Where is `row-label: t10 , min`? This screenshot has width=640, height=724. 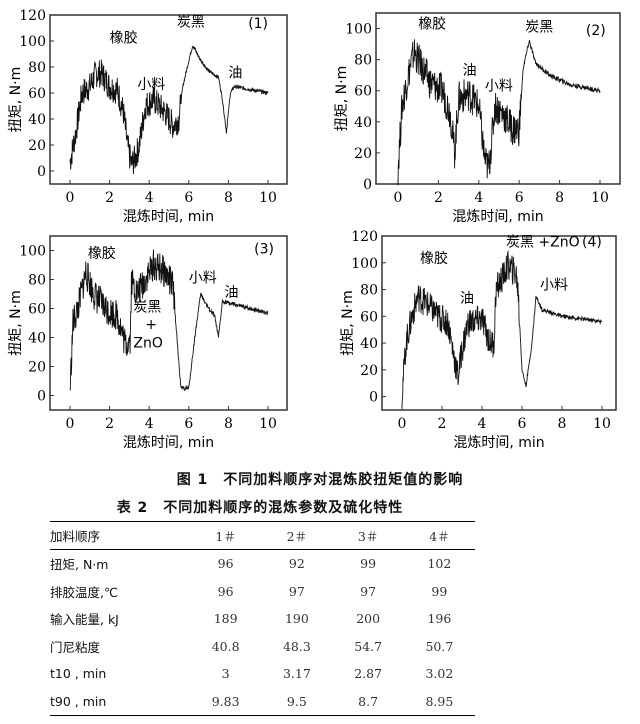
row-label: t10 , min is located at coordinates (78, 674).